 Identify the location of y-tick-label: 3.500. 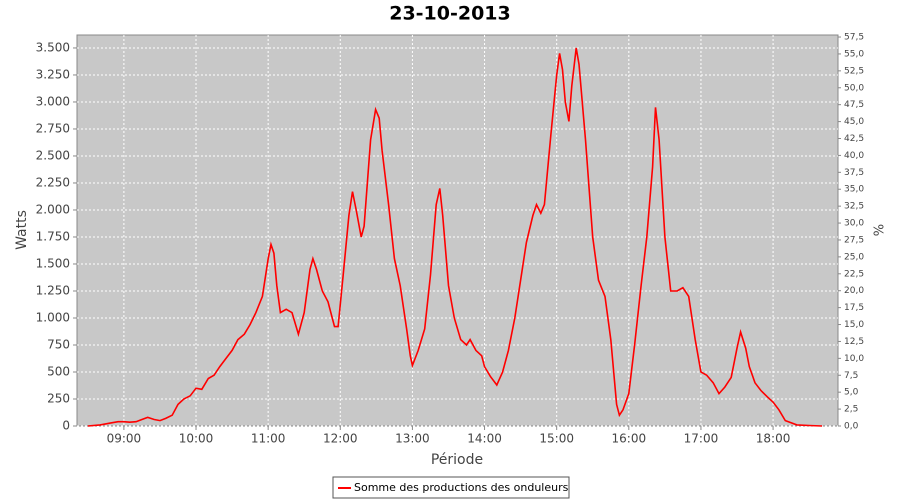
(53, 47).